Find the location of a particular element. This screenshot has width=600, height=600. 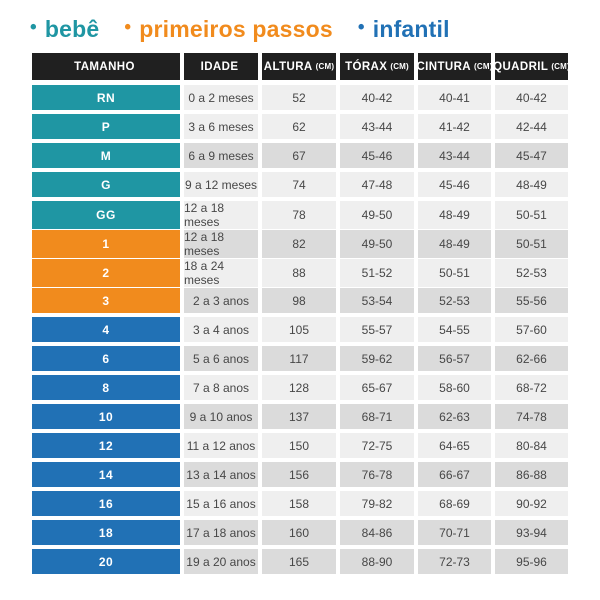

size-cell: 18 is located at coordinates (106, 532).